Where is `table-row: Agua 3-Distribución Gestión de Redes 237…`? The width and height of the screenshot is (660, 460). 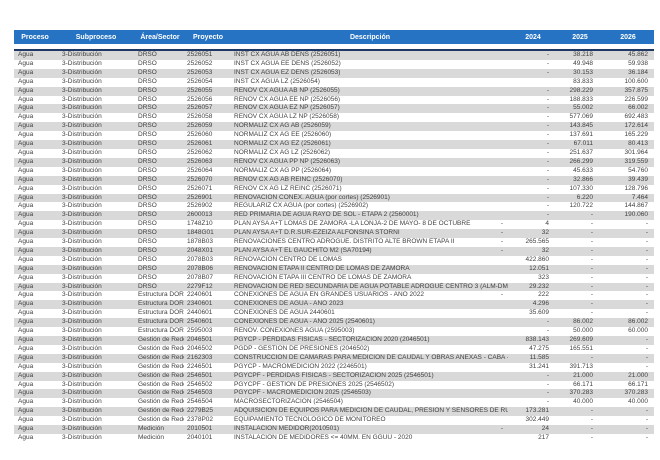 table-row: Agua 3-Distribución Gestión de Redes 237… is located at coordinates (334, 421).